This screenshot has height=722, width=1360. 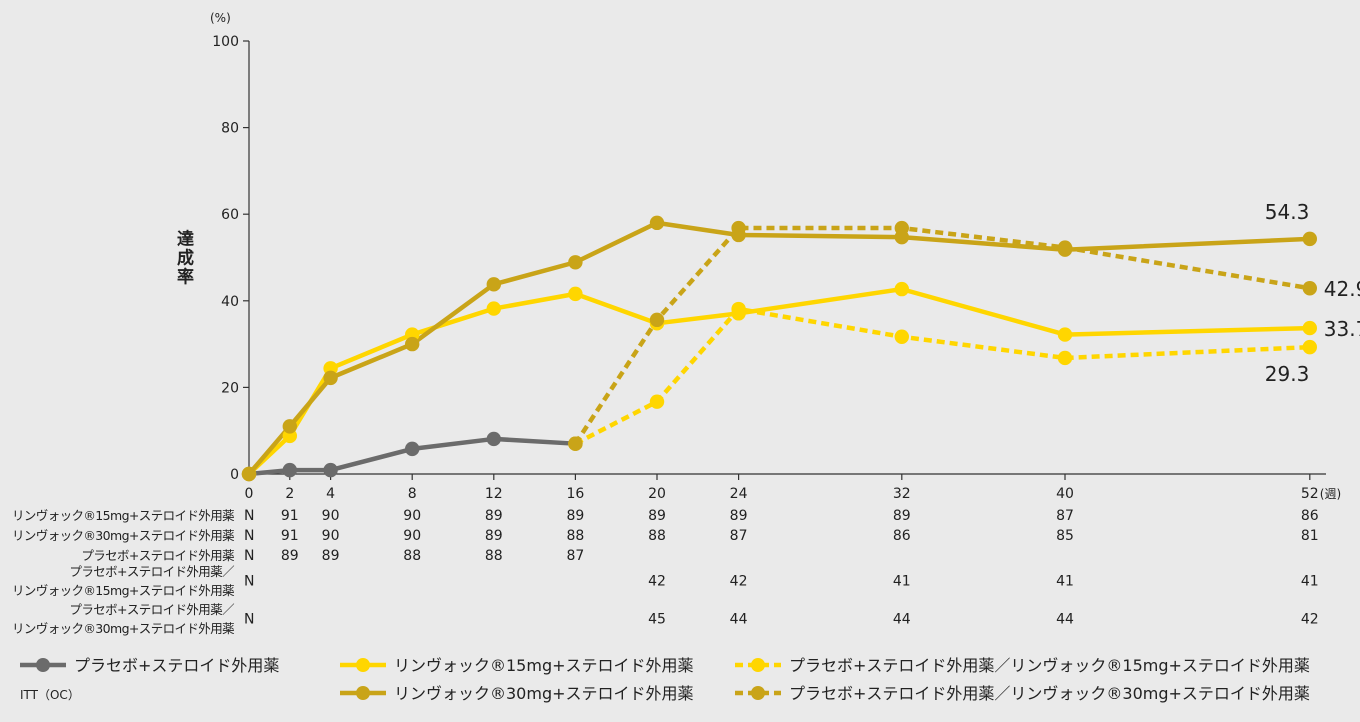 I want to click on x-tick-label: 8, so click(x=412, y=494).